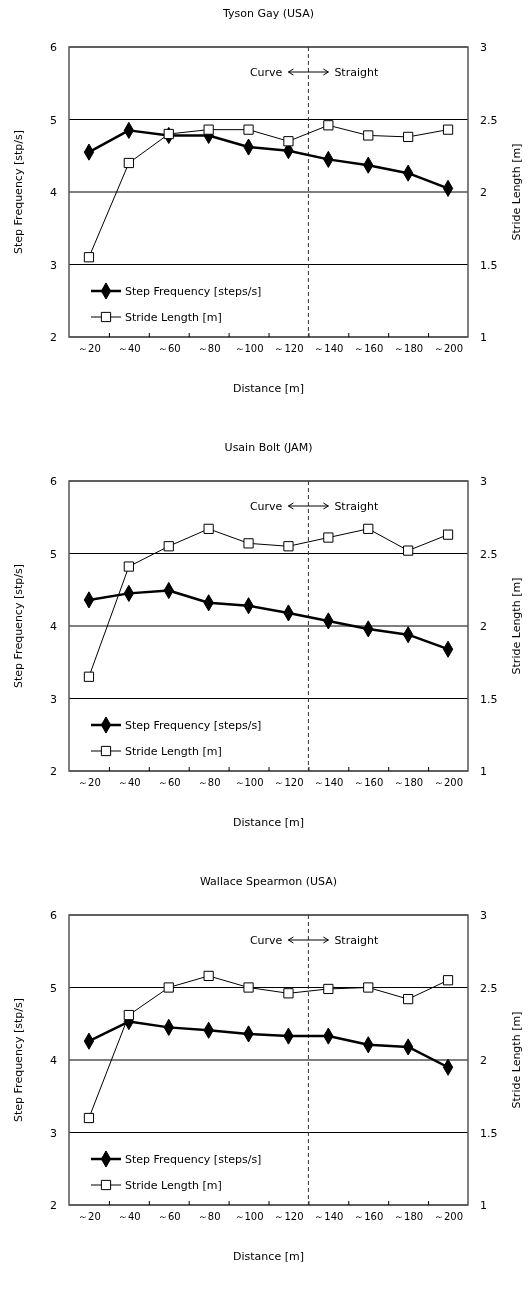 The image size is (528, 1302). Describe the element at coordinates (268, 881) in the screenshot. I see `chart-title: Wallace Spearmon (USA)` at that location.